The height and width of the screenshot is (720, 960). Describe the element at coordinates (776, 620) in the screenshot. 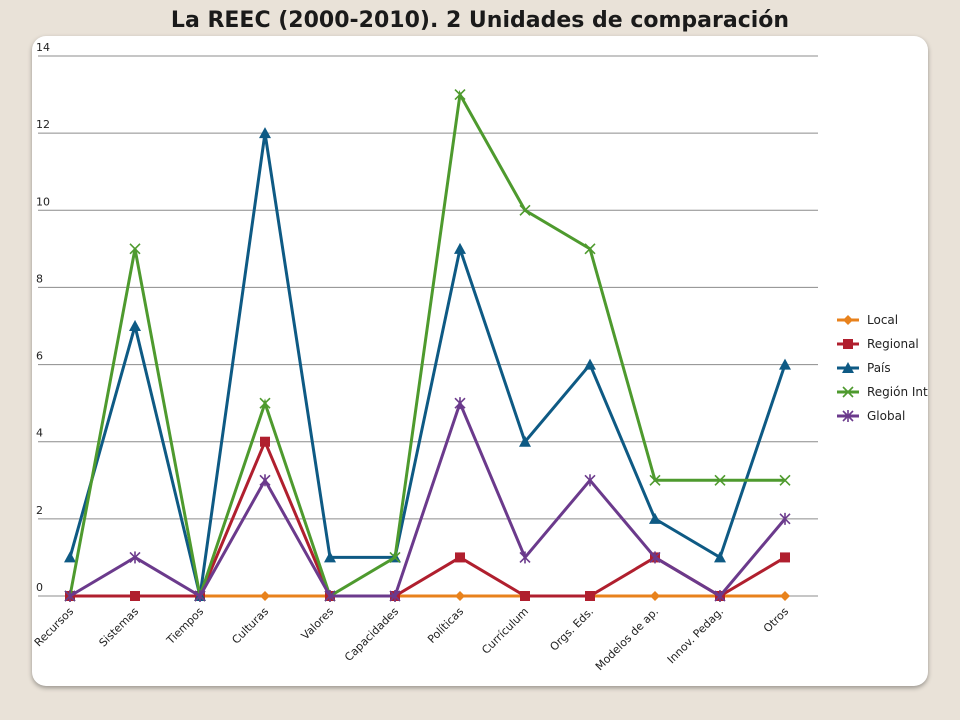

I see `x-tick-label: Otros` at that location.